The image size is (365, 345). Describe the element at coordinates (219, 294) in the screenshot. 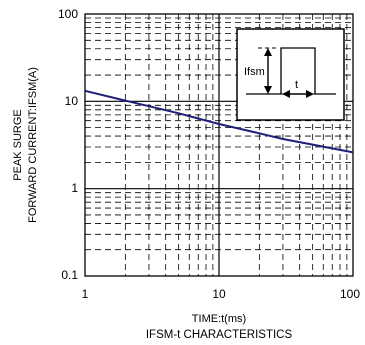

I see `x-tick-label: 10` at that location.